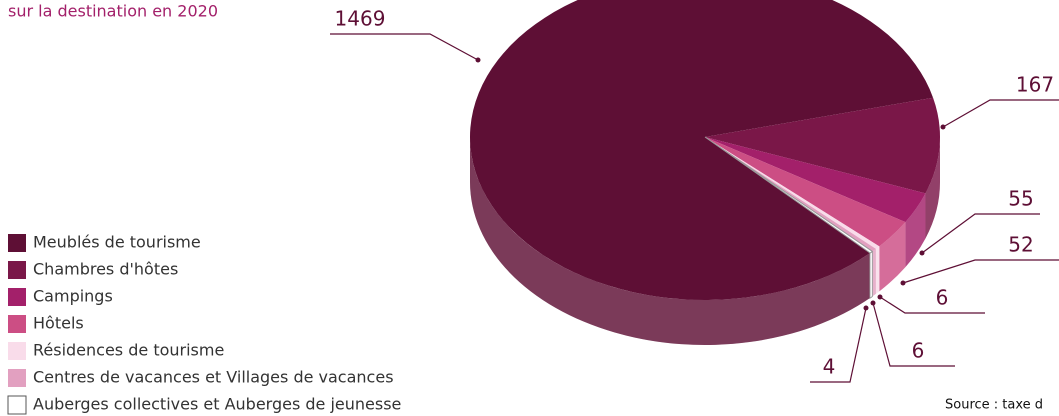  Describe the element at coordinates (105, 269) in the screenshot. I see `legend-label: Chambres d'hôtes` at that location.